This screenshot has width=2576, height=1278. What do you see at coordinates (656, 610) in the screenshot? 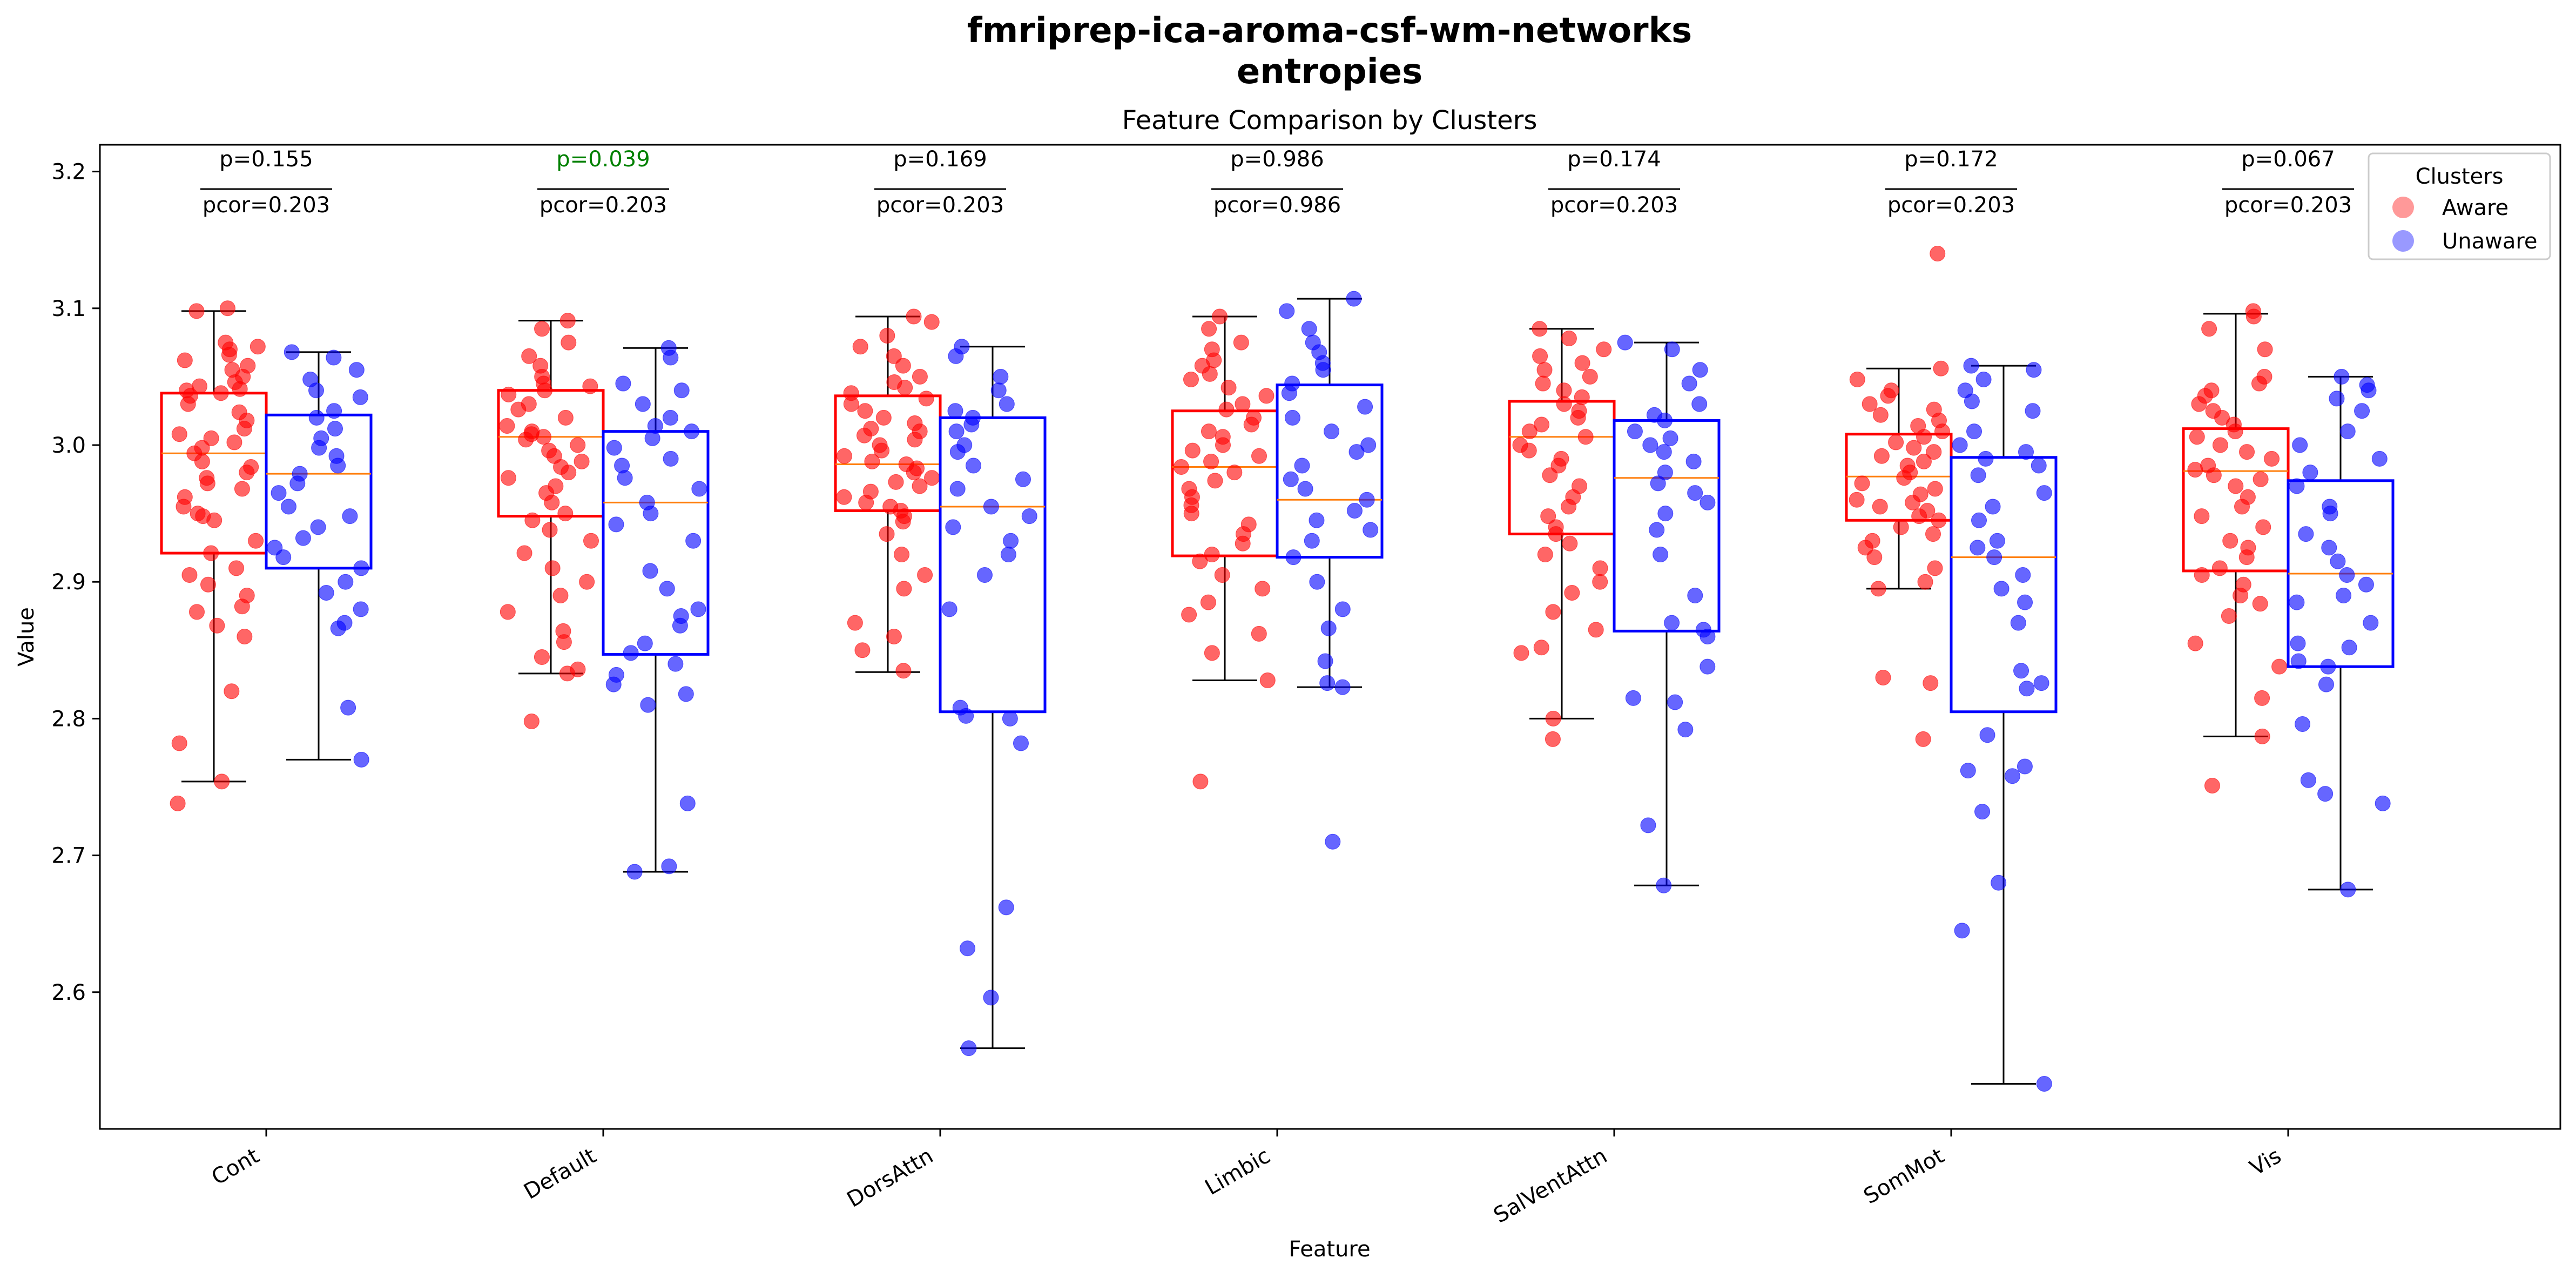
I see `box-group-unaware-default` at bounding box center [656, 610].